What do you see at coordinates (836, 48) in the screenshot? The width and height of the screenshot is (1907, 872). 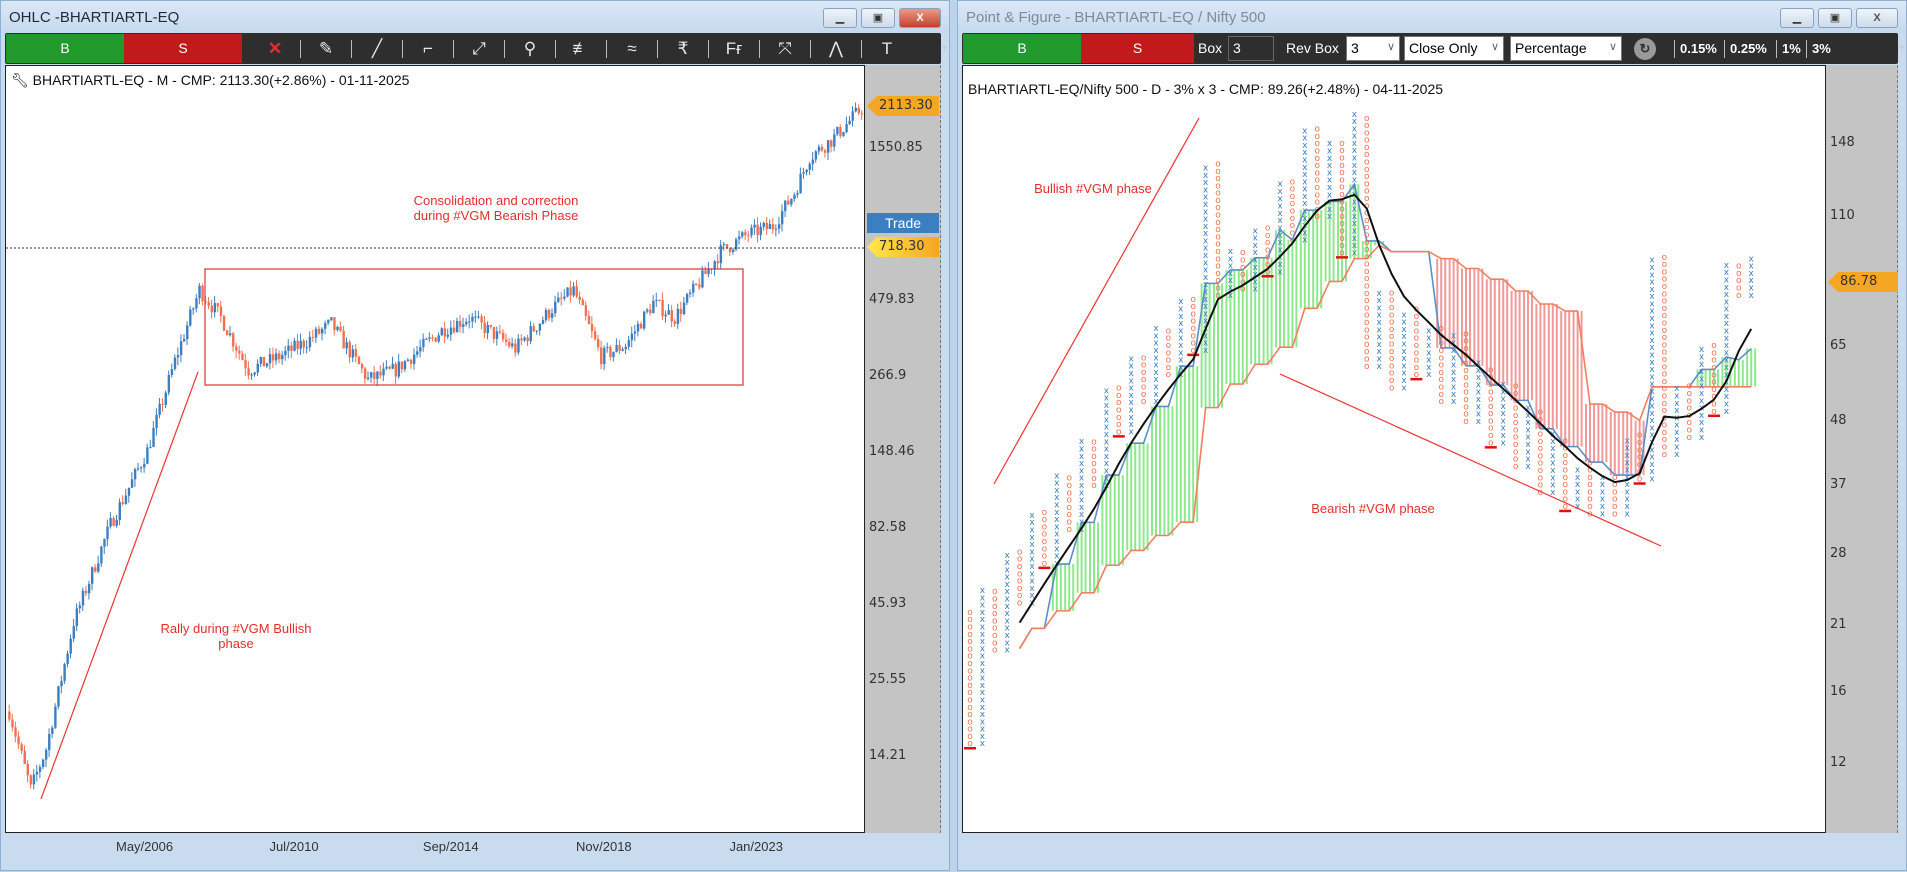 I see `zigzag-icon: ⋀` at bounding box center [836, 48].